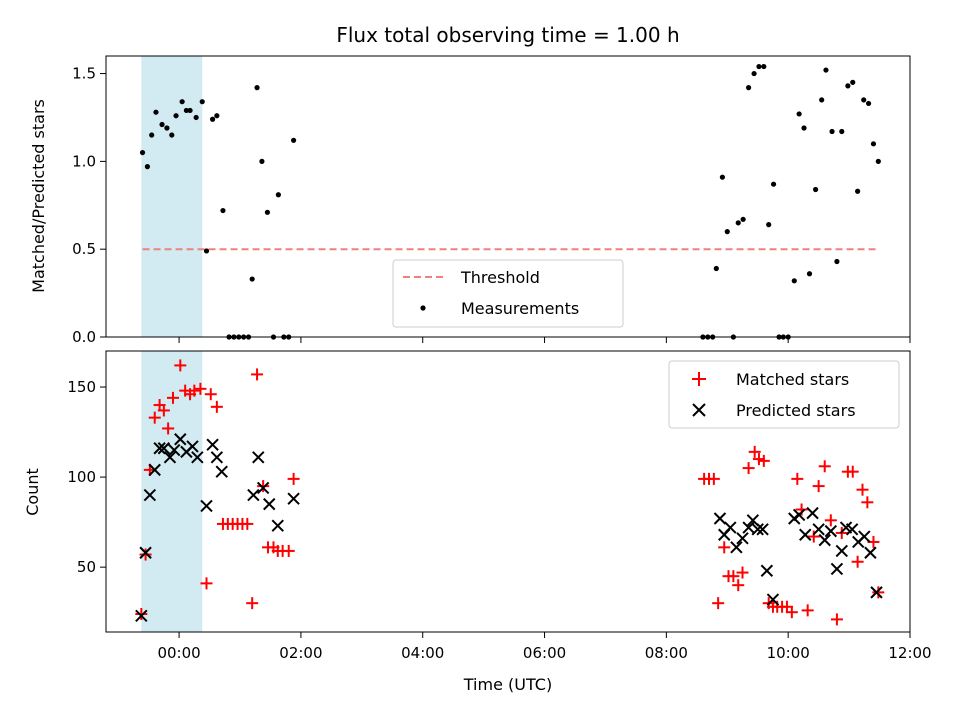 The image size is (960, 720). Describe the element at coordinates (38, 196) in the screenshot. I see `ratio-y-label: Matched/Predicted stars` at that location.